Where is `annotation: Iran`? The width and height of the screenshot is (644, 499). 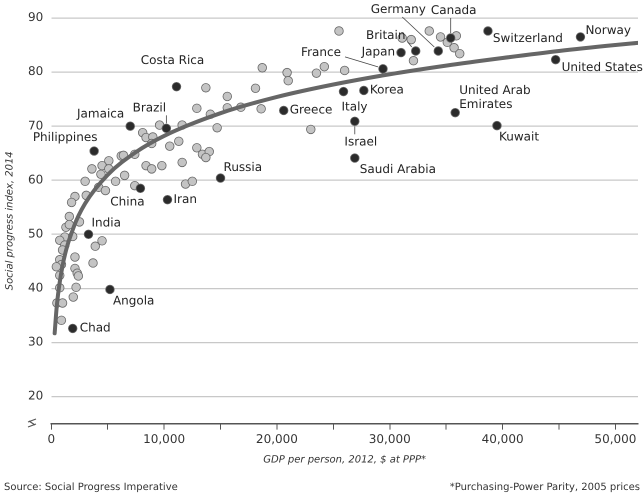 annotation: Iran is located at coordinates (185, 199).